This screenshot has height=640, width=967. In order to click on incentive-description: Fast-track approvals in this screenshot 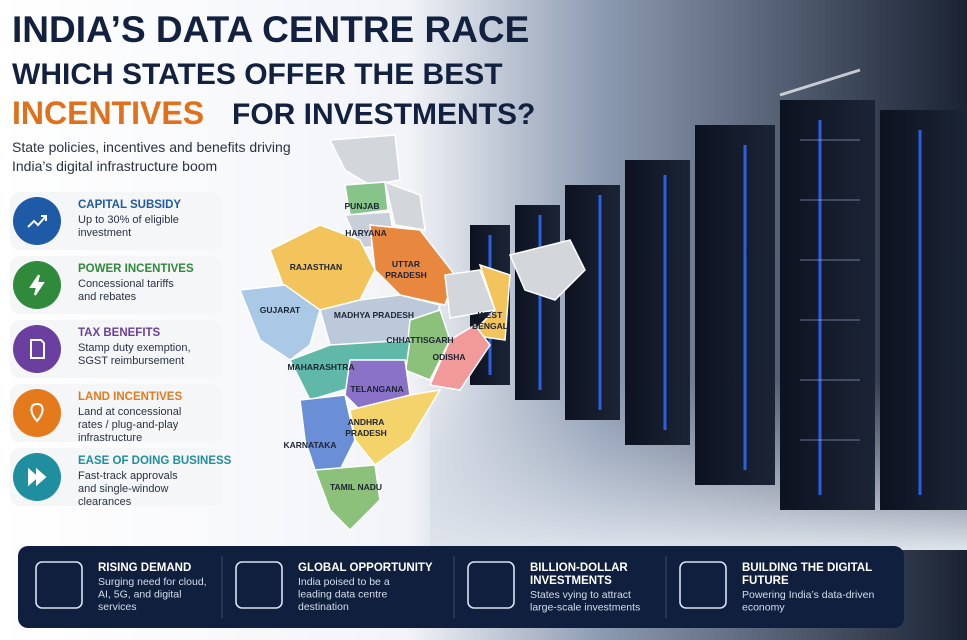, I will do `click(128, 476)`.